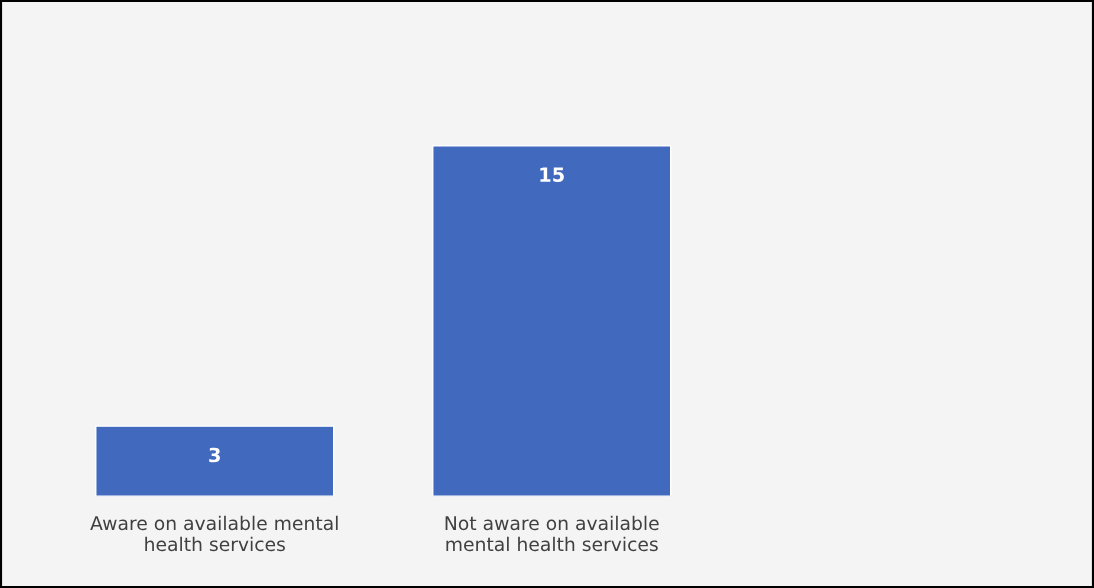  Describe the element at coordinates (552, 533) in the screenshot. I see `x-tick-label: Not aware on available mental health services` at that location.